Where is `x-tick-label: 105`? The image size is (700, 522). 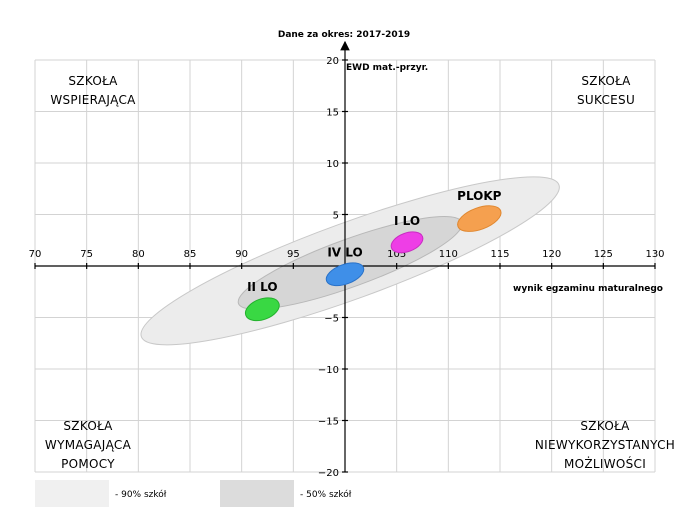
x-tick-label: 105 is located at coordinates (396, 254).